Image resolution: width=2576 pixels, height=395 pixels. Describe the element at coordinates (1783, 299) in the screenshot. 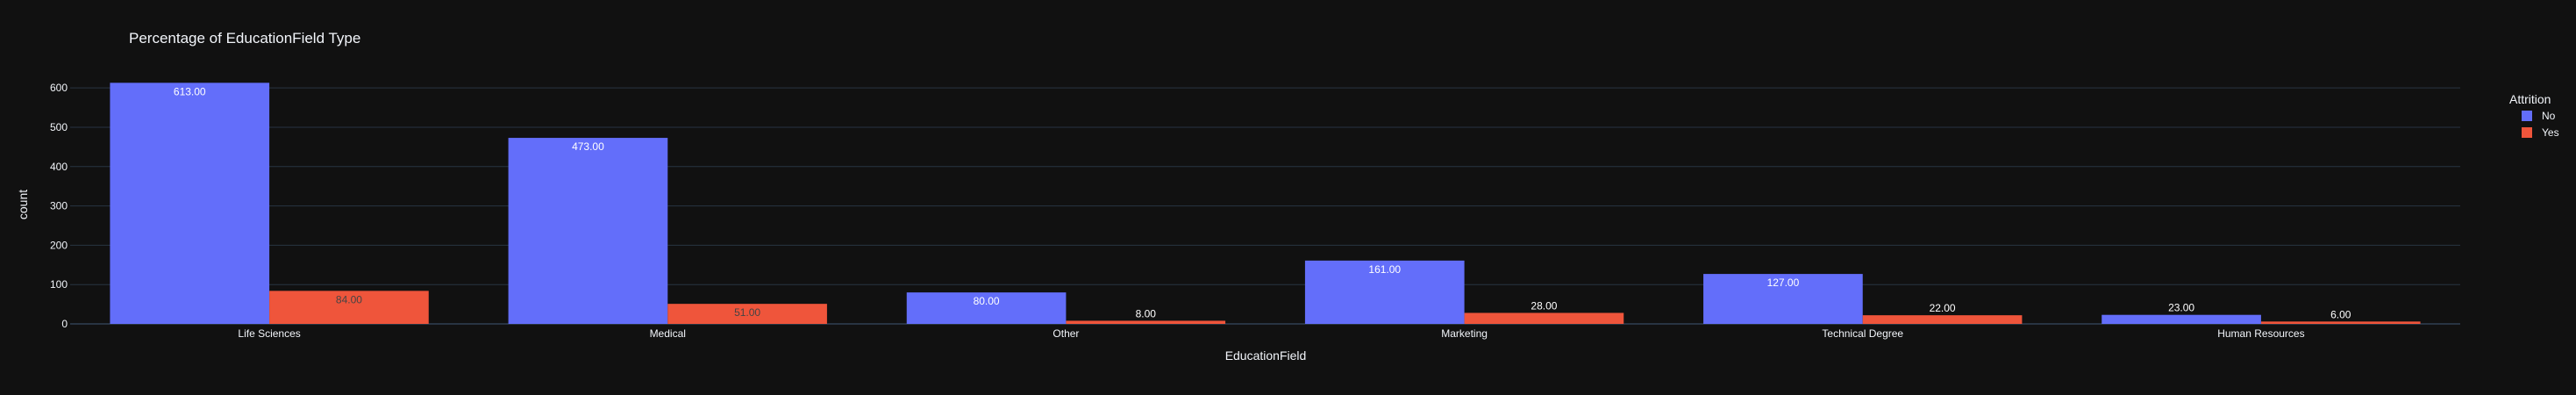

I see `bar-no-technical-degree` at that location.